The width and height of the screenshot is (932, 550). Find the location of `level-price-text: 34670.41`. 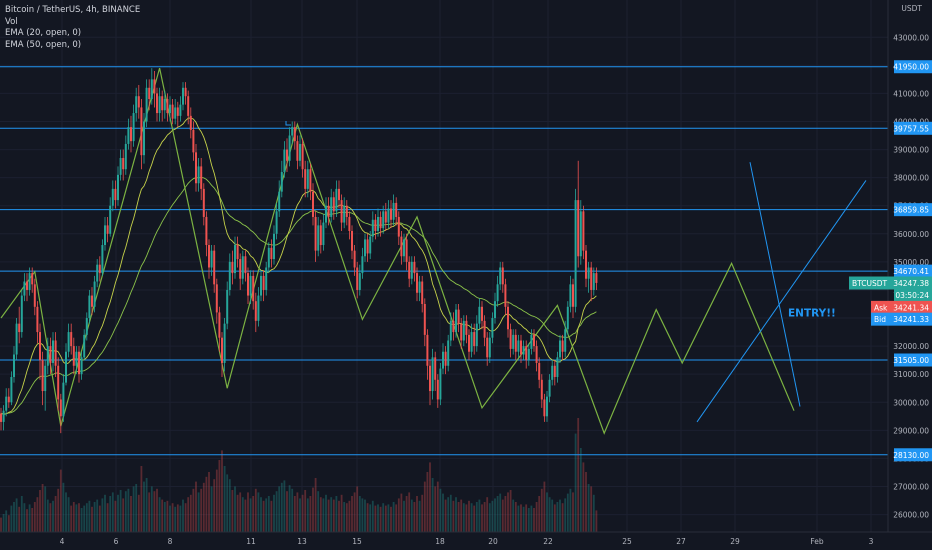

level-price-text: 34670.41 is located at coordinates (911, 271).